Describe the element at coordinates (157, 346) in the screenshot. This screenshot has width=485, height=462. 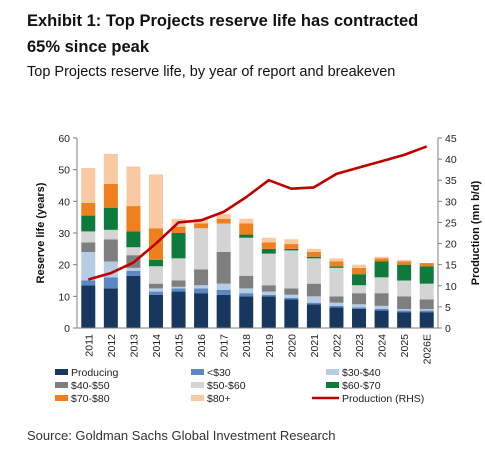
I see `x-tick-label: 2014` at that location.